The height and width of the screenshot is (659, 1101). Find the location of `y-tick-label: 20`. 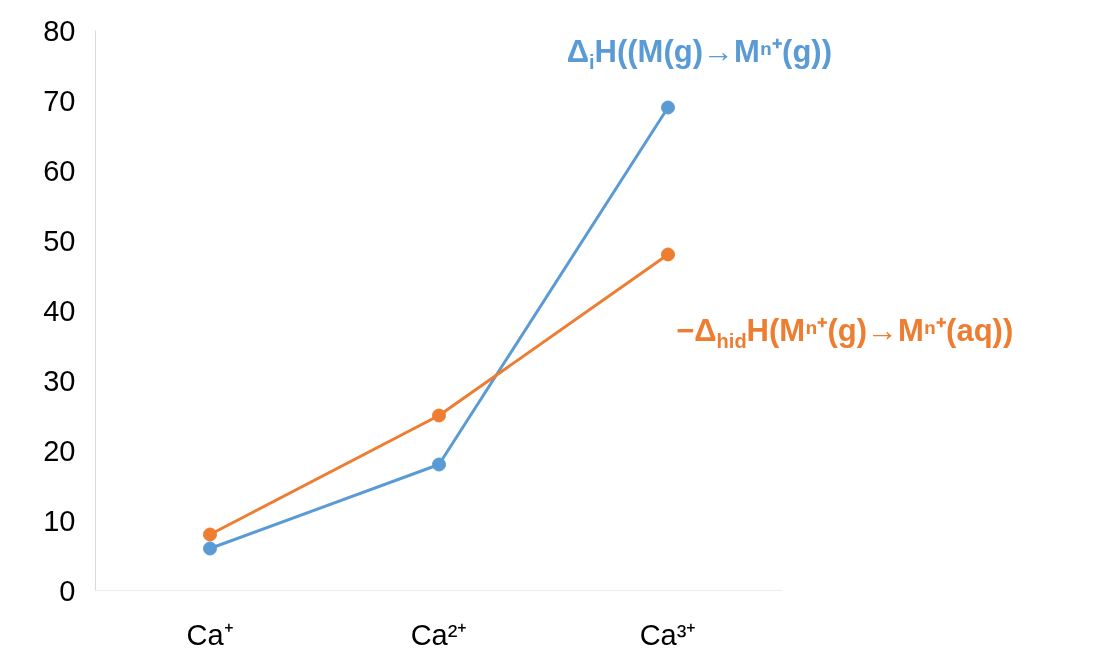

y-tick-label: 20 is located at coordinates (59, 450).